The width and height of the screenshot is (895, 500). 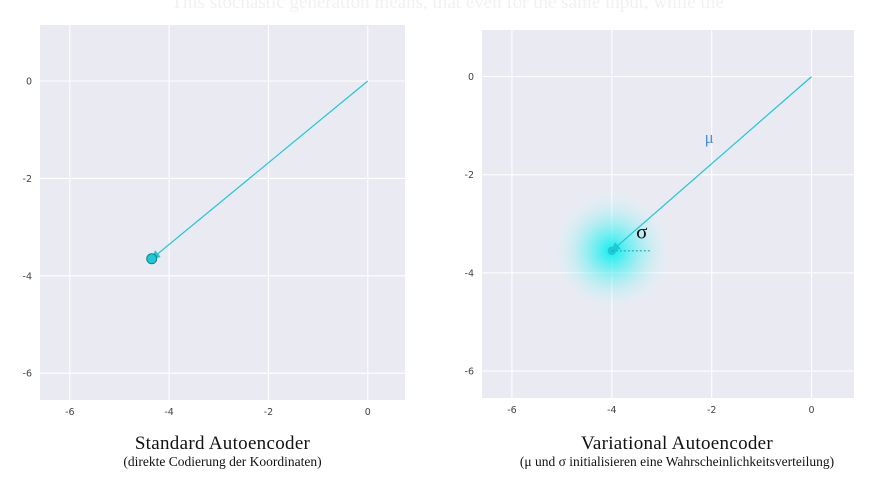 What do you see at coordinates (469, 273) in the screenshot?
I see `vae-y-tick-label: -4` at bounding box center [469, 273].